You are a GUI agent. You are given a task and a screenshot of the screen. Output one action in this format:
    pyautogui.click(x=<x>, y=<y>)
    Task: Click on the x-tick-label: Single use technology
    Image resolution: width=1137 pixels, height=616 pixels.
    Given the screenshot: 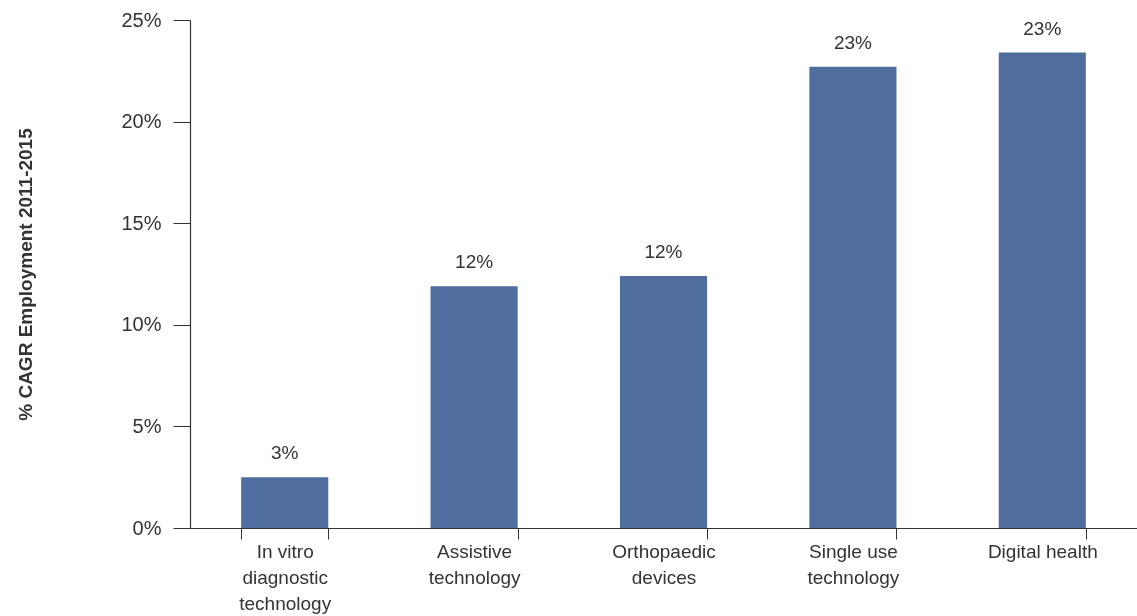 What is the action you would take?
    pyautogui.click(x=853, y=564)
    